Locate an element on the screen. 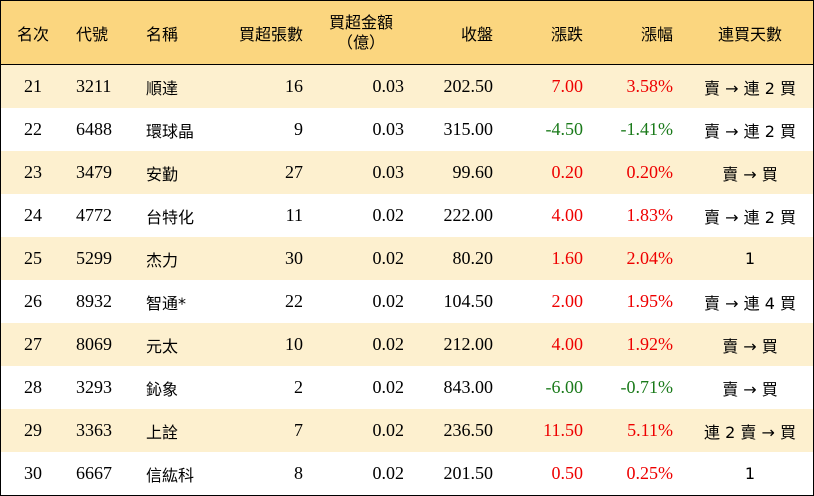 The height and width of the screenshot is (496, 814). cell-stock-name: 信紘科 is located at coordinates (170, 475).